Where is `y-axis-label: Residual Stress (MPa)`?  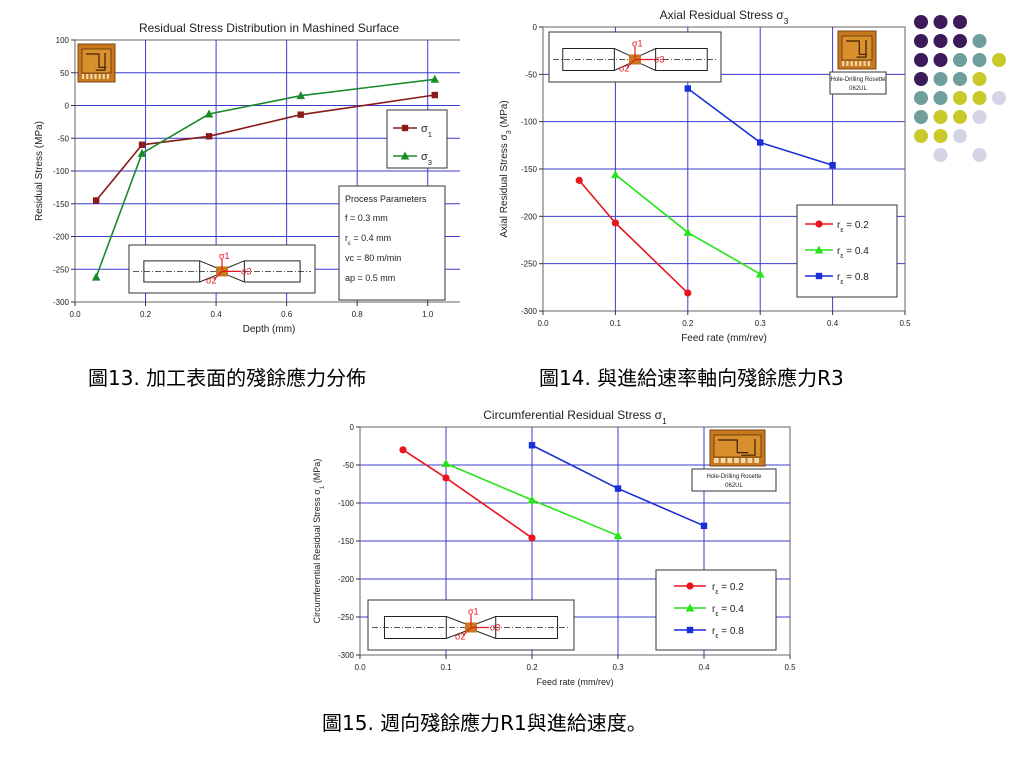 y-axis-label: Residual Stress (MPa) is located at coordinates (39, 171).